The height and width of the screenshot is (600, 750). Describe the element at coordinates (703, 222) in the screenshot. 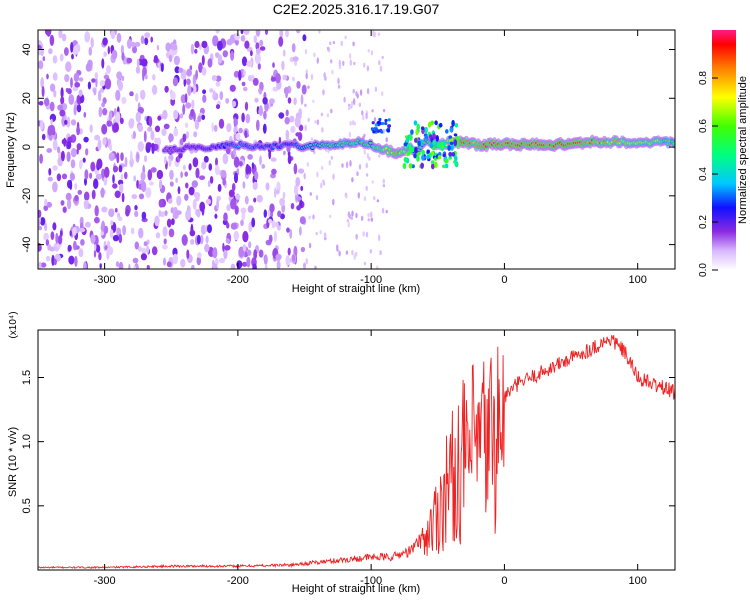

I see `colorbar-tick-label: 0.2` at that location.